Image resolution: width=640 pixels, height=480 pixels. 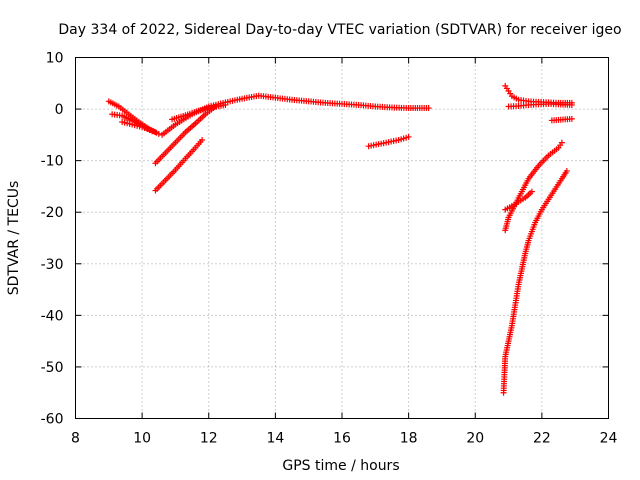 I want to click on x-tick-label: 18, so click(x=409, y=439).